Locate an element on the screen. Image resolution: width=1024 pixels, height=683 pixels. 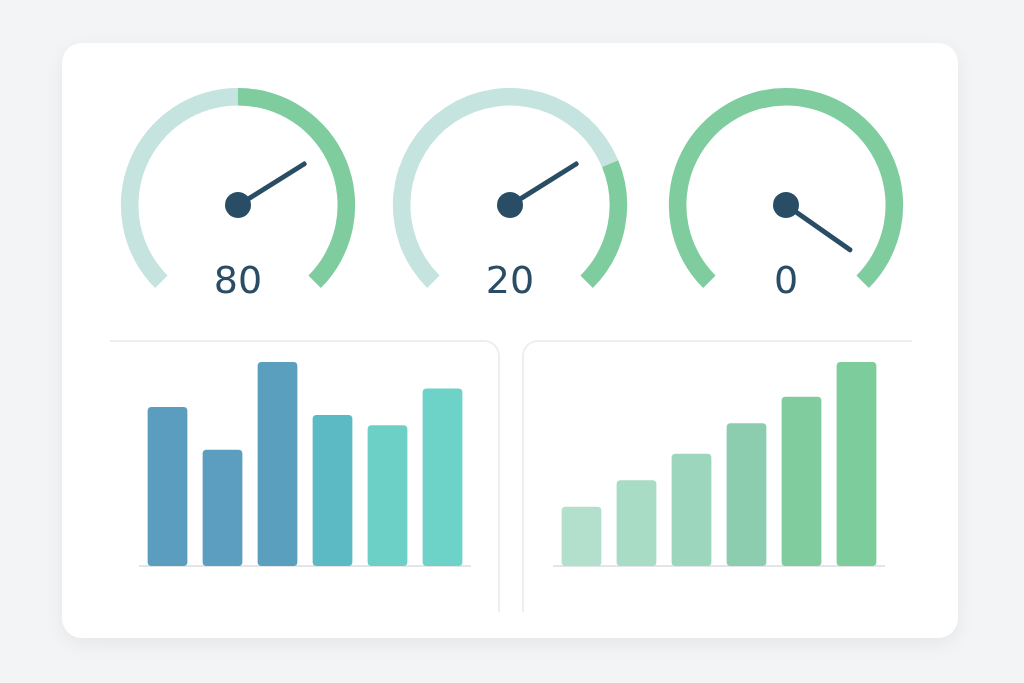
text: 0 is located at coordinates (786, 280).